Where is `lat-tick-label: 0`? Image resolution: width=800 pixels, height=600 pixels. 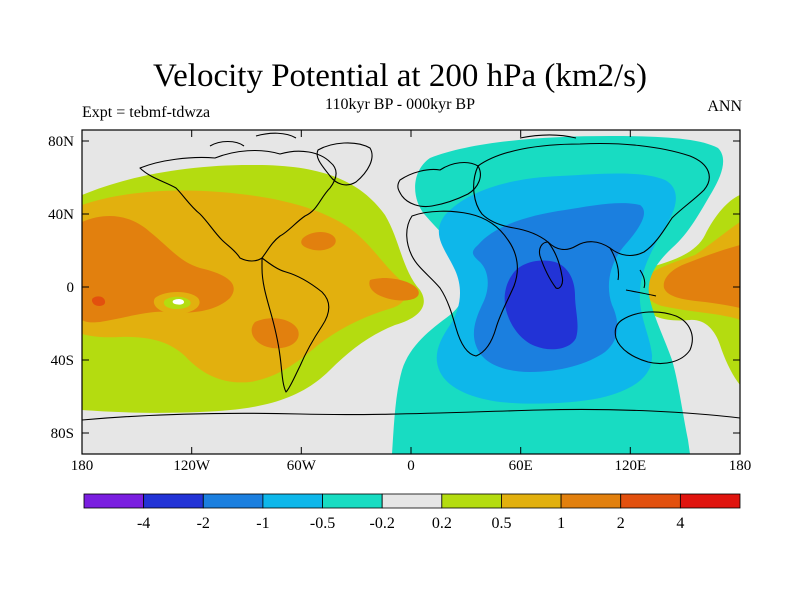
lat-tick-label: 0 is located at coordinates (71, 288).